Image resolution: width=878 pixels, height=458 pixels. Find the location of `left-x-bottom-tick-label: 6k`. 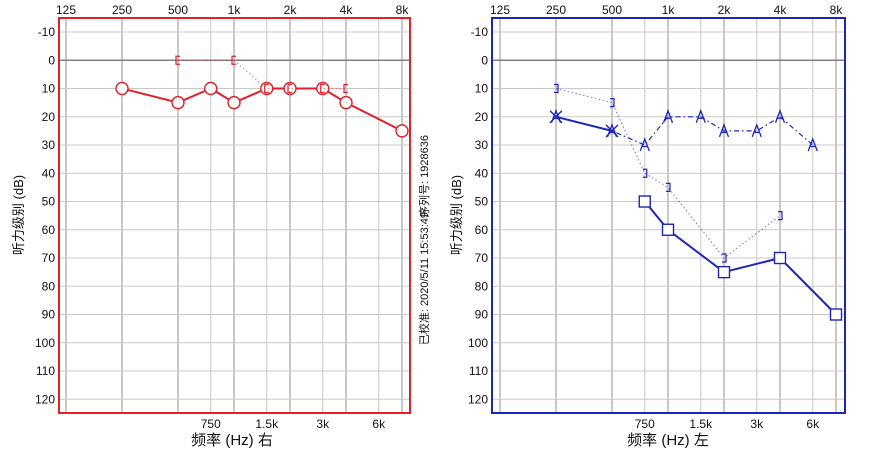

left-x-bottom-tick-label: 6k is located at coordinates (813, 424).